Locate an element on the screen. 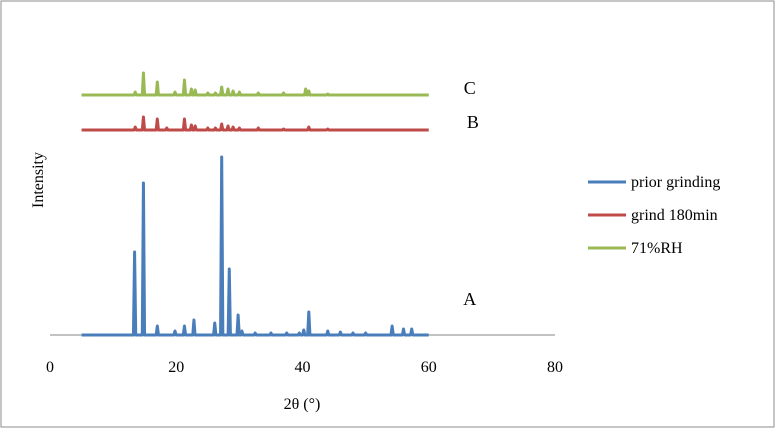  y-axis-label: Intensity is located at coordinates (38, 180).